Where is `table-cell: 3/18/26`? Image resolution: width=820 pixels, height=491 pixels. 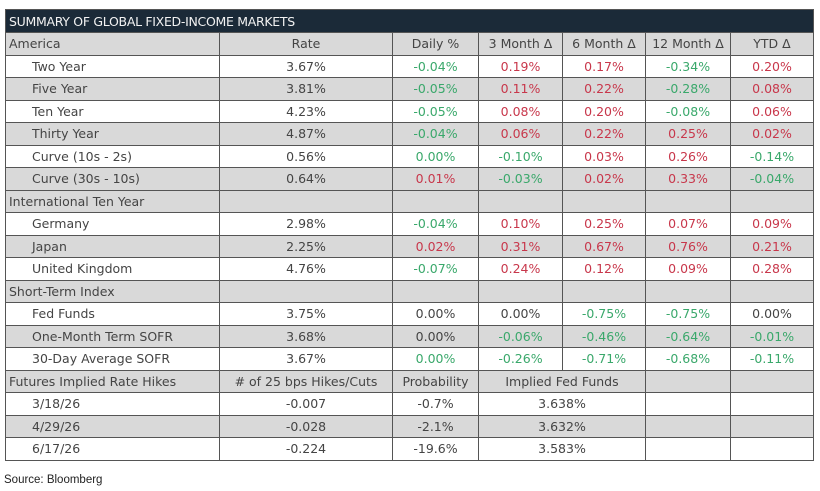
table-cell: 3/18/26 is located at coordinates (112, 404).